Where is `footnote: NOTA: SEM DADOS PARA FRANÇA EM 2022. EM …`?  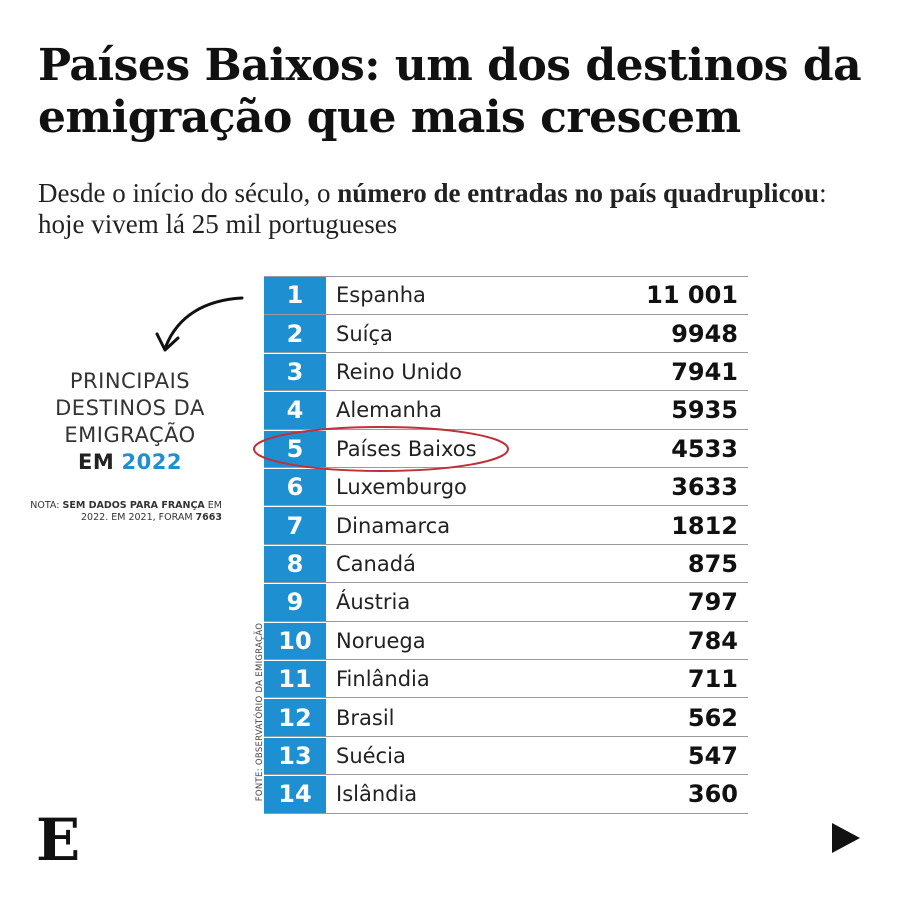
footnote: NOTA: SEM DADOS PARA FRANÇA EM 2022. EM … is located at coordinates (126, 512).